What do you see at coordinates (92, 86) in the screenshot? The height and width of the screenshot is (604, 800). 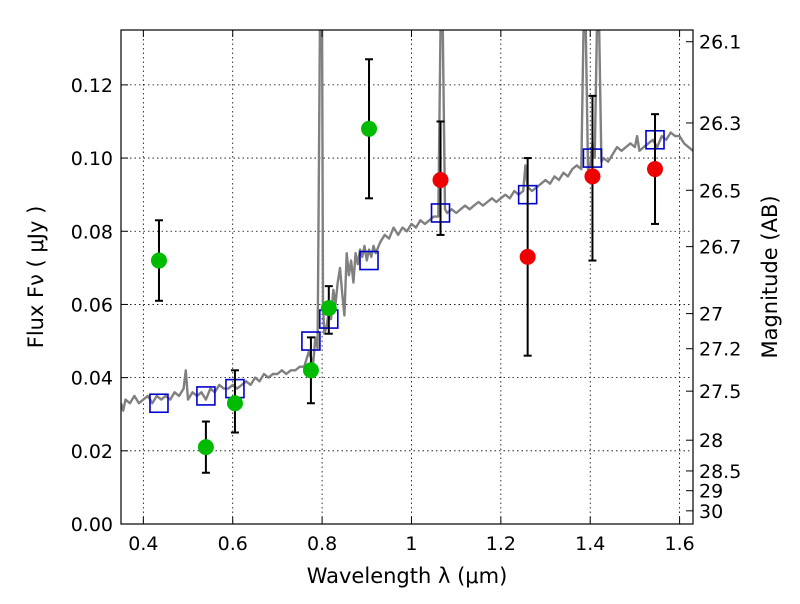 I see `y-tick-label: 0.12` at bounding box center [92, 86].